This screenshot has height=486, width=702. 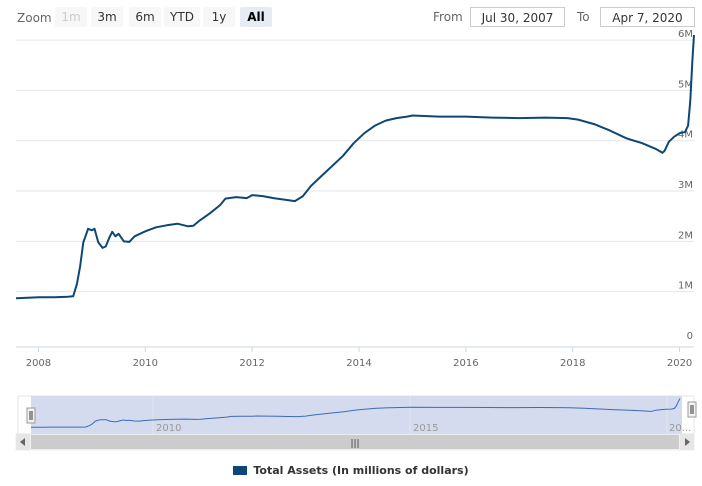 I want to click on navigator-label: 2010, so click(x=168, y=428).